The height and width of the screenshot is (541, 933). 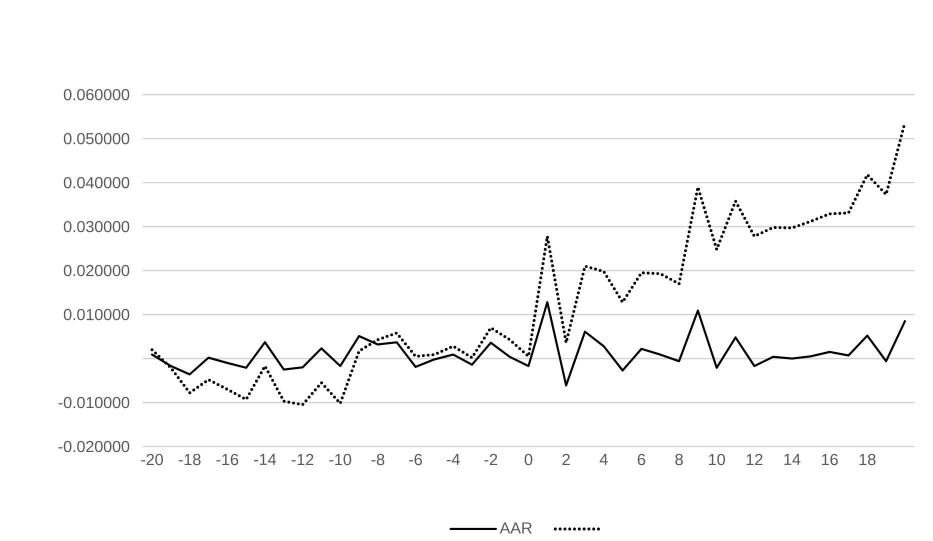 What do you see at coordinates (415, 460) in the screenshot?
I see `x-tick-label: -6` at bounding box center [415, 460].